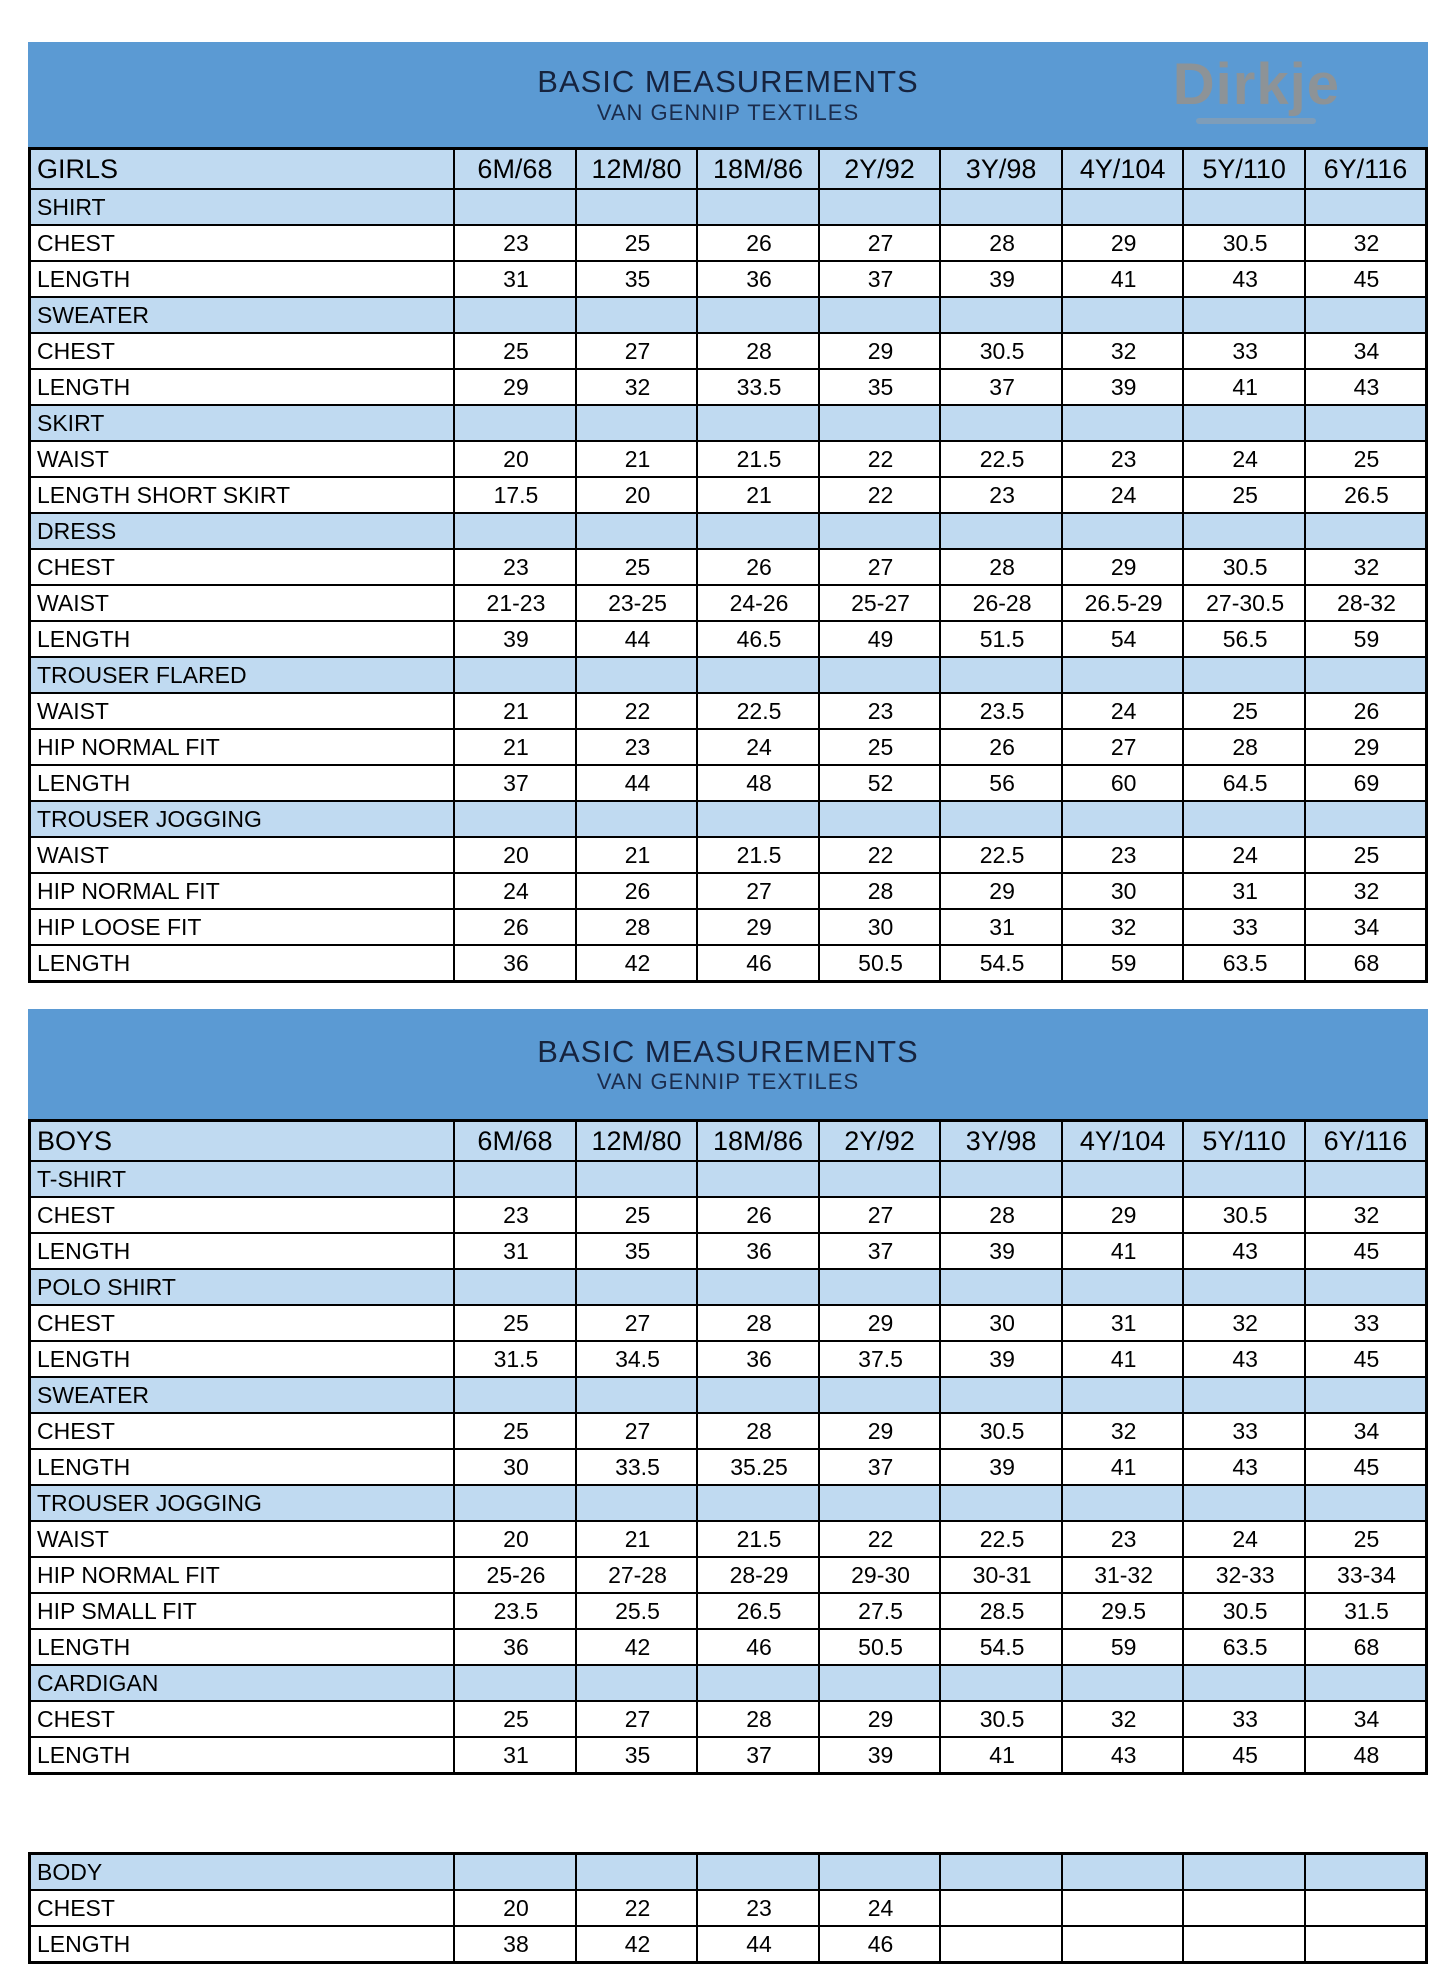  What do you see at coordinates (728, 1064) in the screenshot?
I see `boys-header-band: BASIC MEASUREMENTS VAN GENNIP TEXTILES` at bounding box center [728, 1064].